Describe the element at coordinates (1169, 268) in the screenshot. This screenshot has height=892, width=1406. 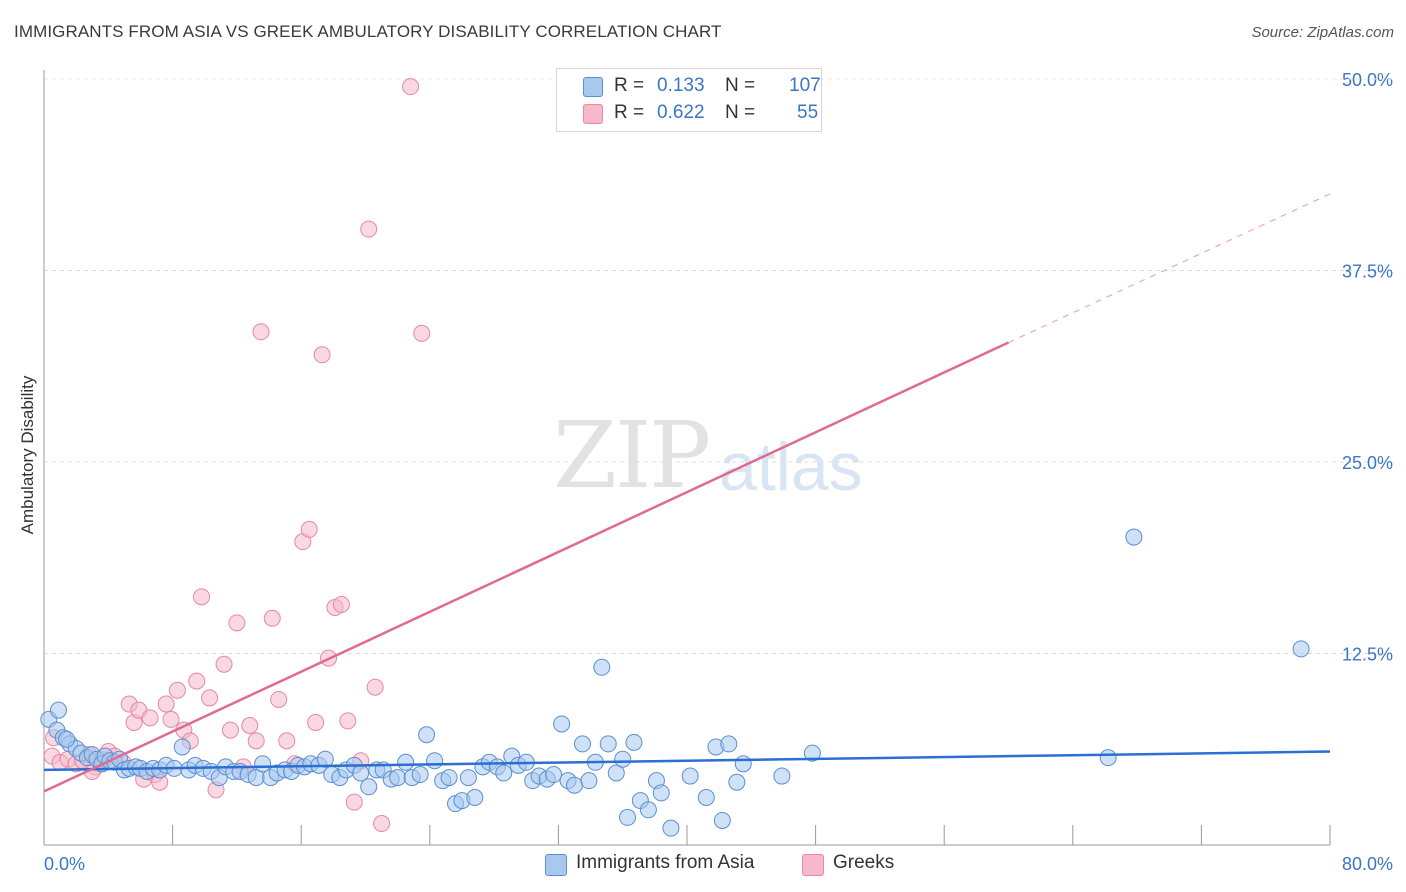
I see `trendline-greeks-extension` at that location.